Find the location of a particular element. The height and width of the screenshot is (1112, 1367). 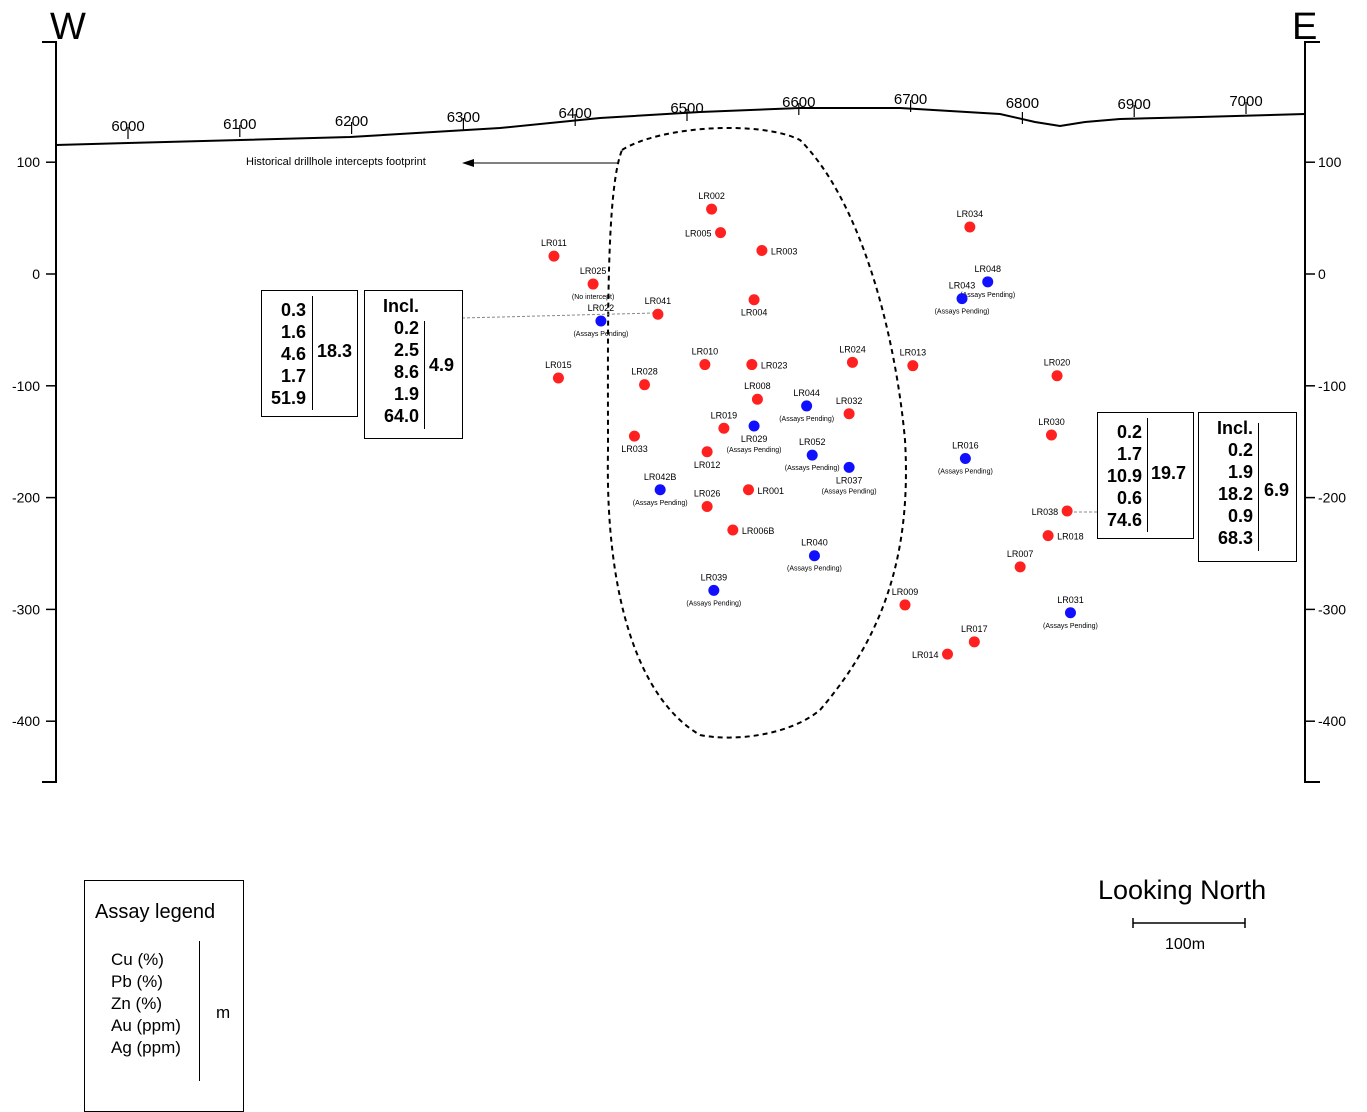

easting-label: 6800 is located at coordinates (1022, 103).